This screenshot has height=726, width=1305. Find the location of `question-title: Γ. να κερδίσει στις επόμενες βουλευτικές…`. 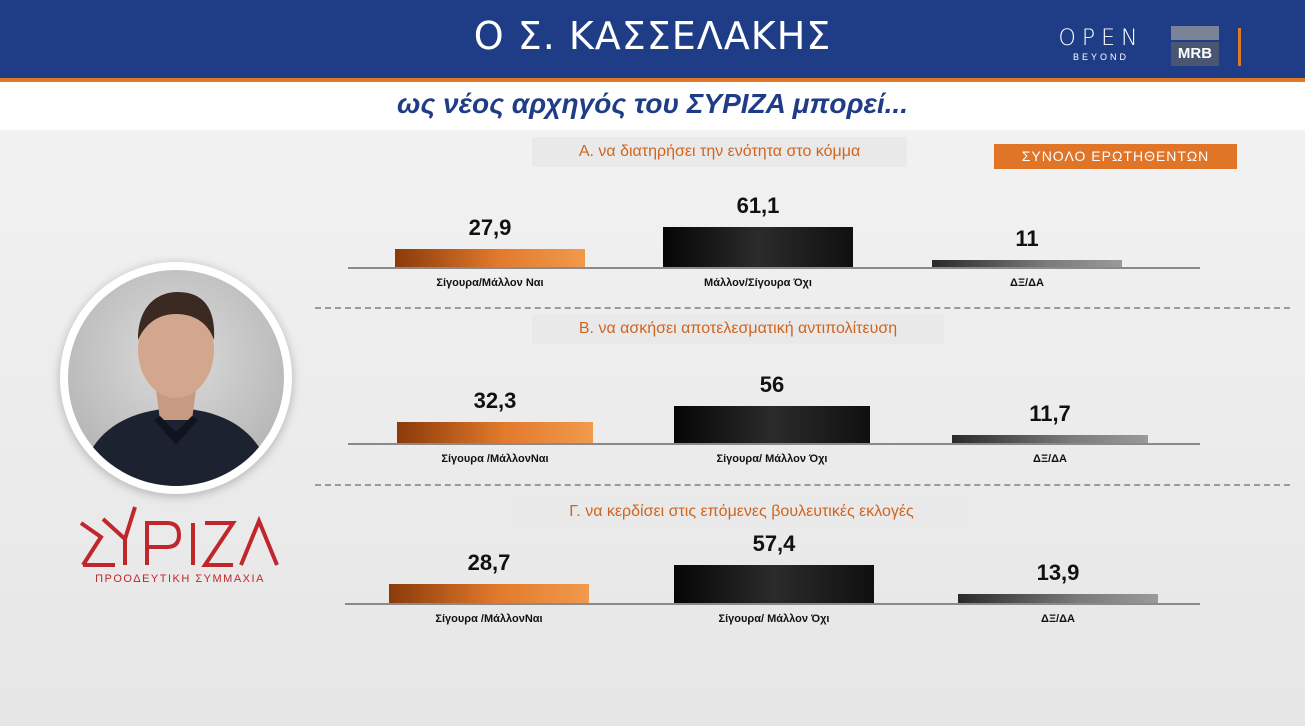

question-title: Γ. να κερδίσει στις επόμενες βουλευτικές… is located at coordinates (741, 512).